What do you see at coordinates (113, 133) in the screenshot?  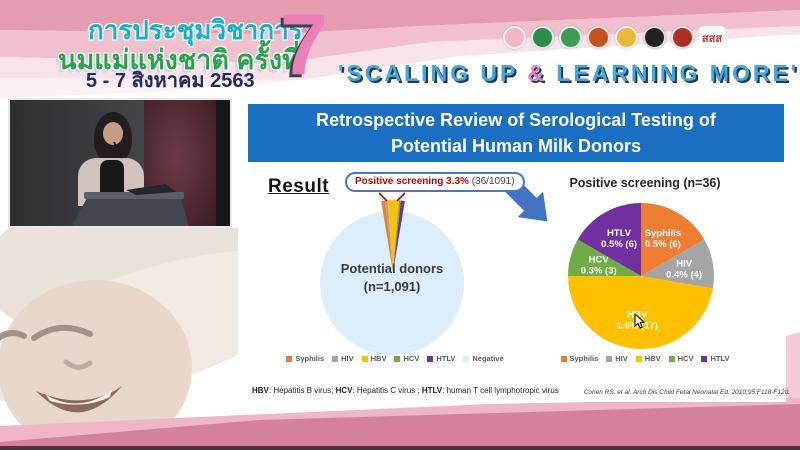 I see `presenter-face` at bounding box center [113, 133].